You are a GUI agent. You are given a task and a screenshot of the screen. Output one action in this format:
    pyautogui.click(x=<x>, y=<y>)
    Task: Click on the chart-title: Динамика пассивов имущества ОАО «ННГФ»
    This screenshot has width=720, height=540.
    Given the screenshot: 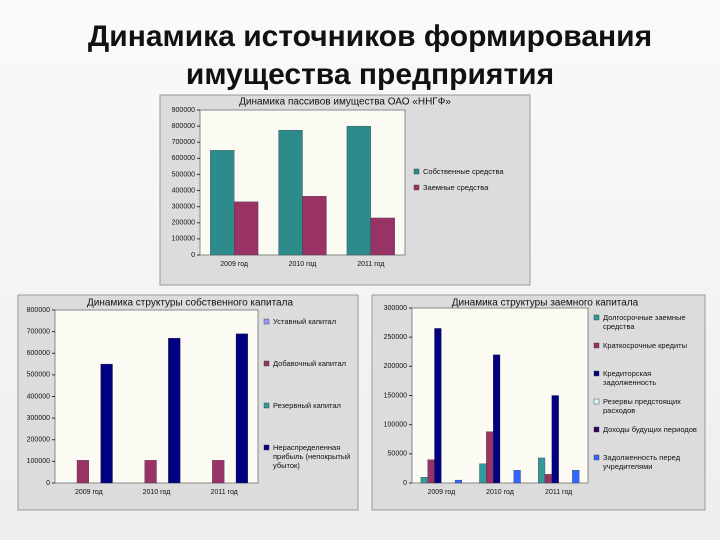 What is the action you would take?
    pyautogui.click(x=345, y=102)
    